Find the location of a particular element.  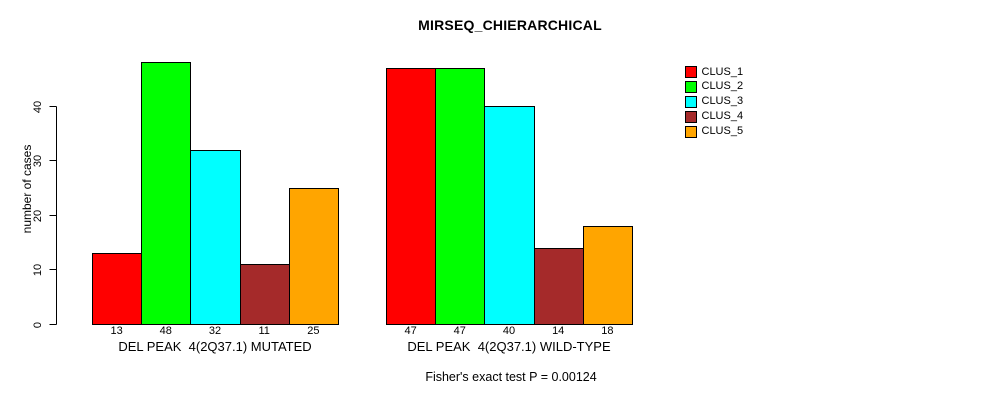

legend-label: CLUS_5 is located at coordinates (722, 131).